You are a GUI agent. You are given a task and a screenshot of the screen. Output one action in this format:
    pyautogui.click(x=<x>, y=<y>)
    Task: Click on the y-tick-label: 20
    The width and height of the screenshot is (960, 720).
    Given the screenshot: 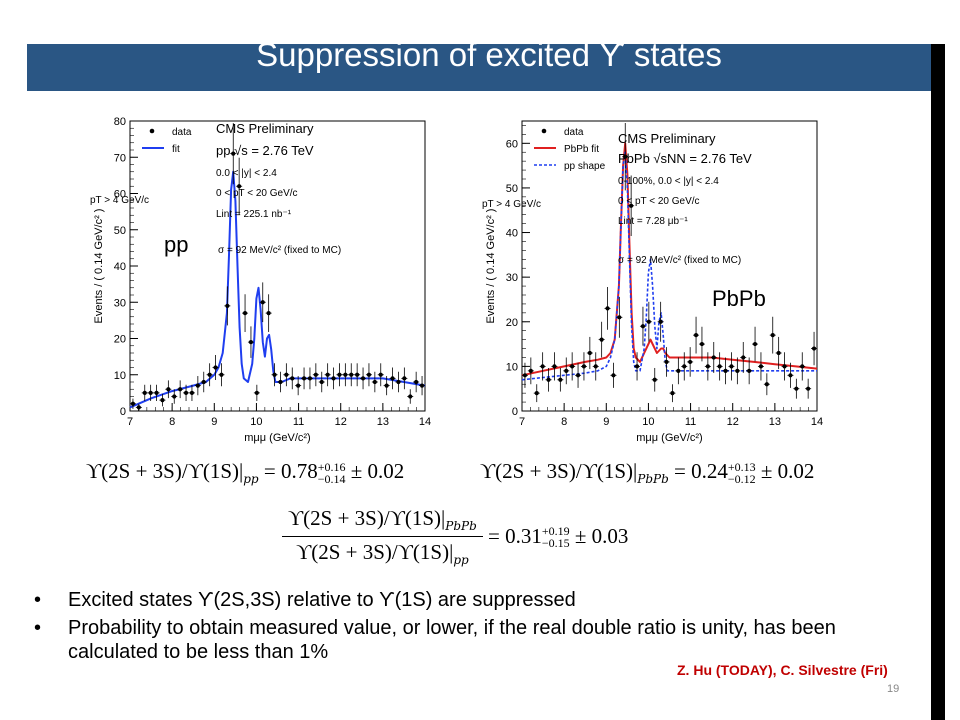 What is the action you would take?
    pyautogui.click(x=120, y=340)
    